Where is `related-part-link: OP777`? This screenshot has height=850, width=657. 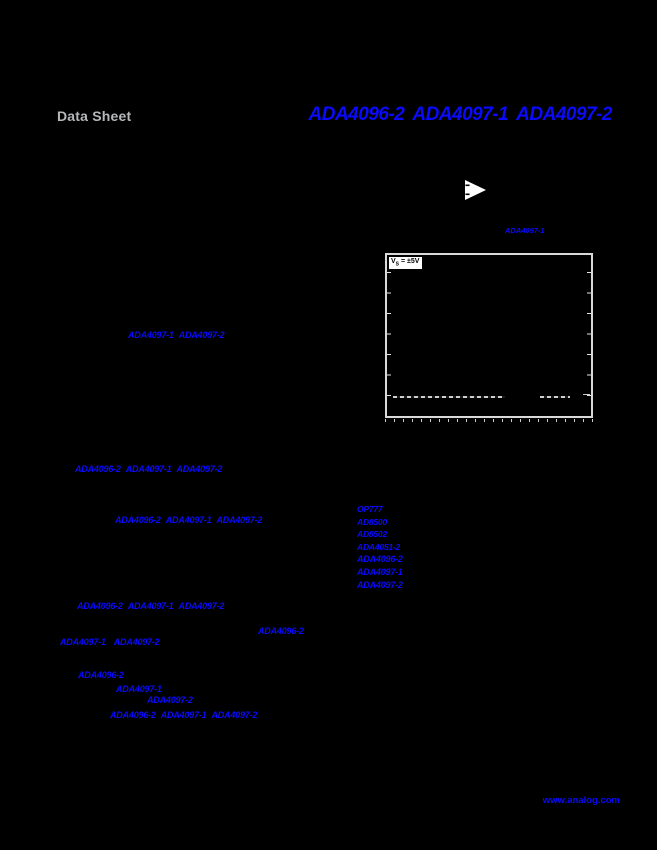
related-part-link: OP777 is located at coordinates (370, 509).